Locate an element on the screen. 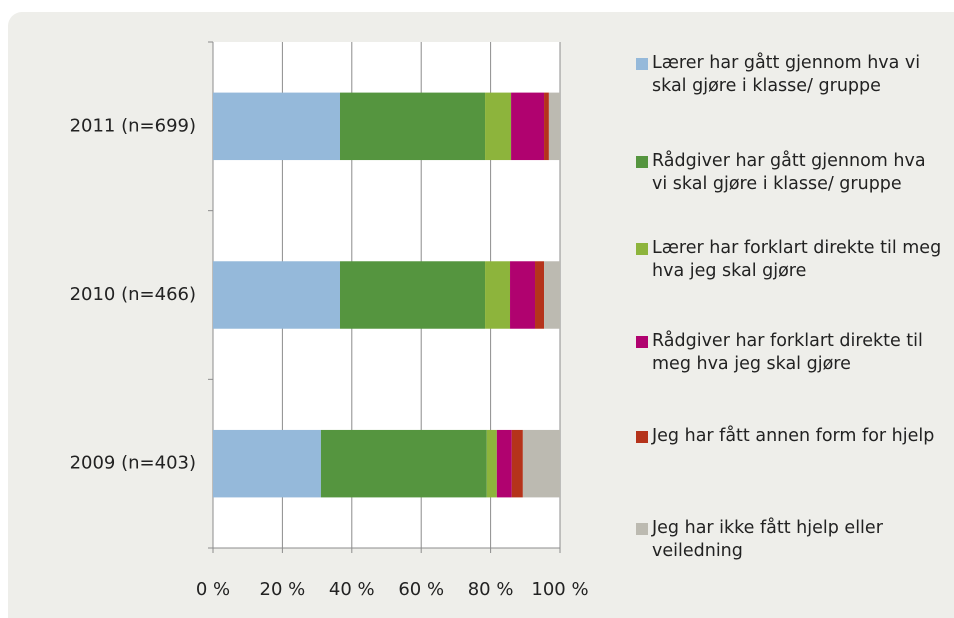 The height and width of the screenshot is (618, 954). x-tick-label: 80 % is located at coordinates (491, 589).